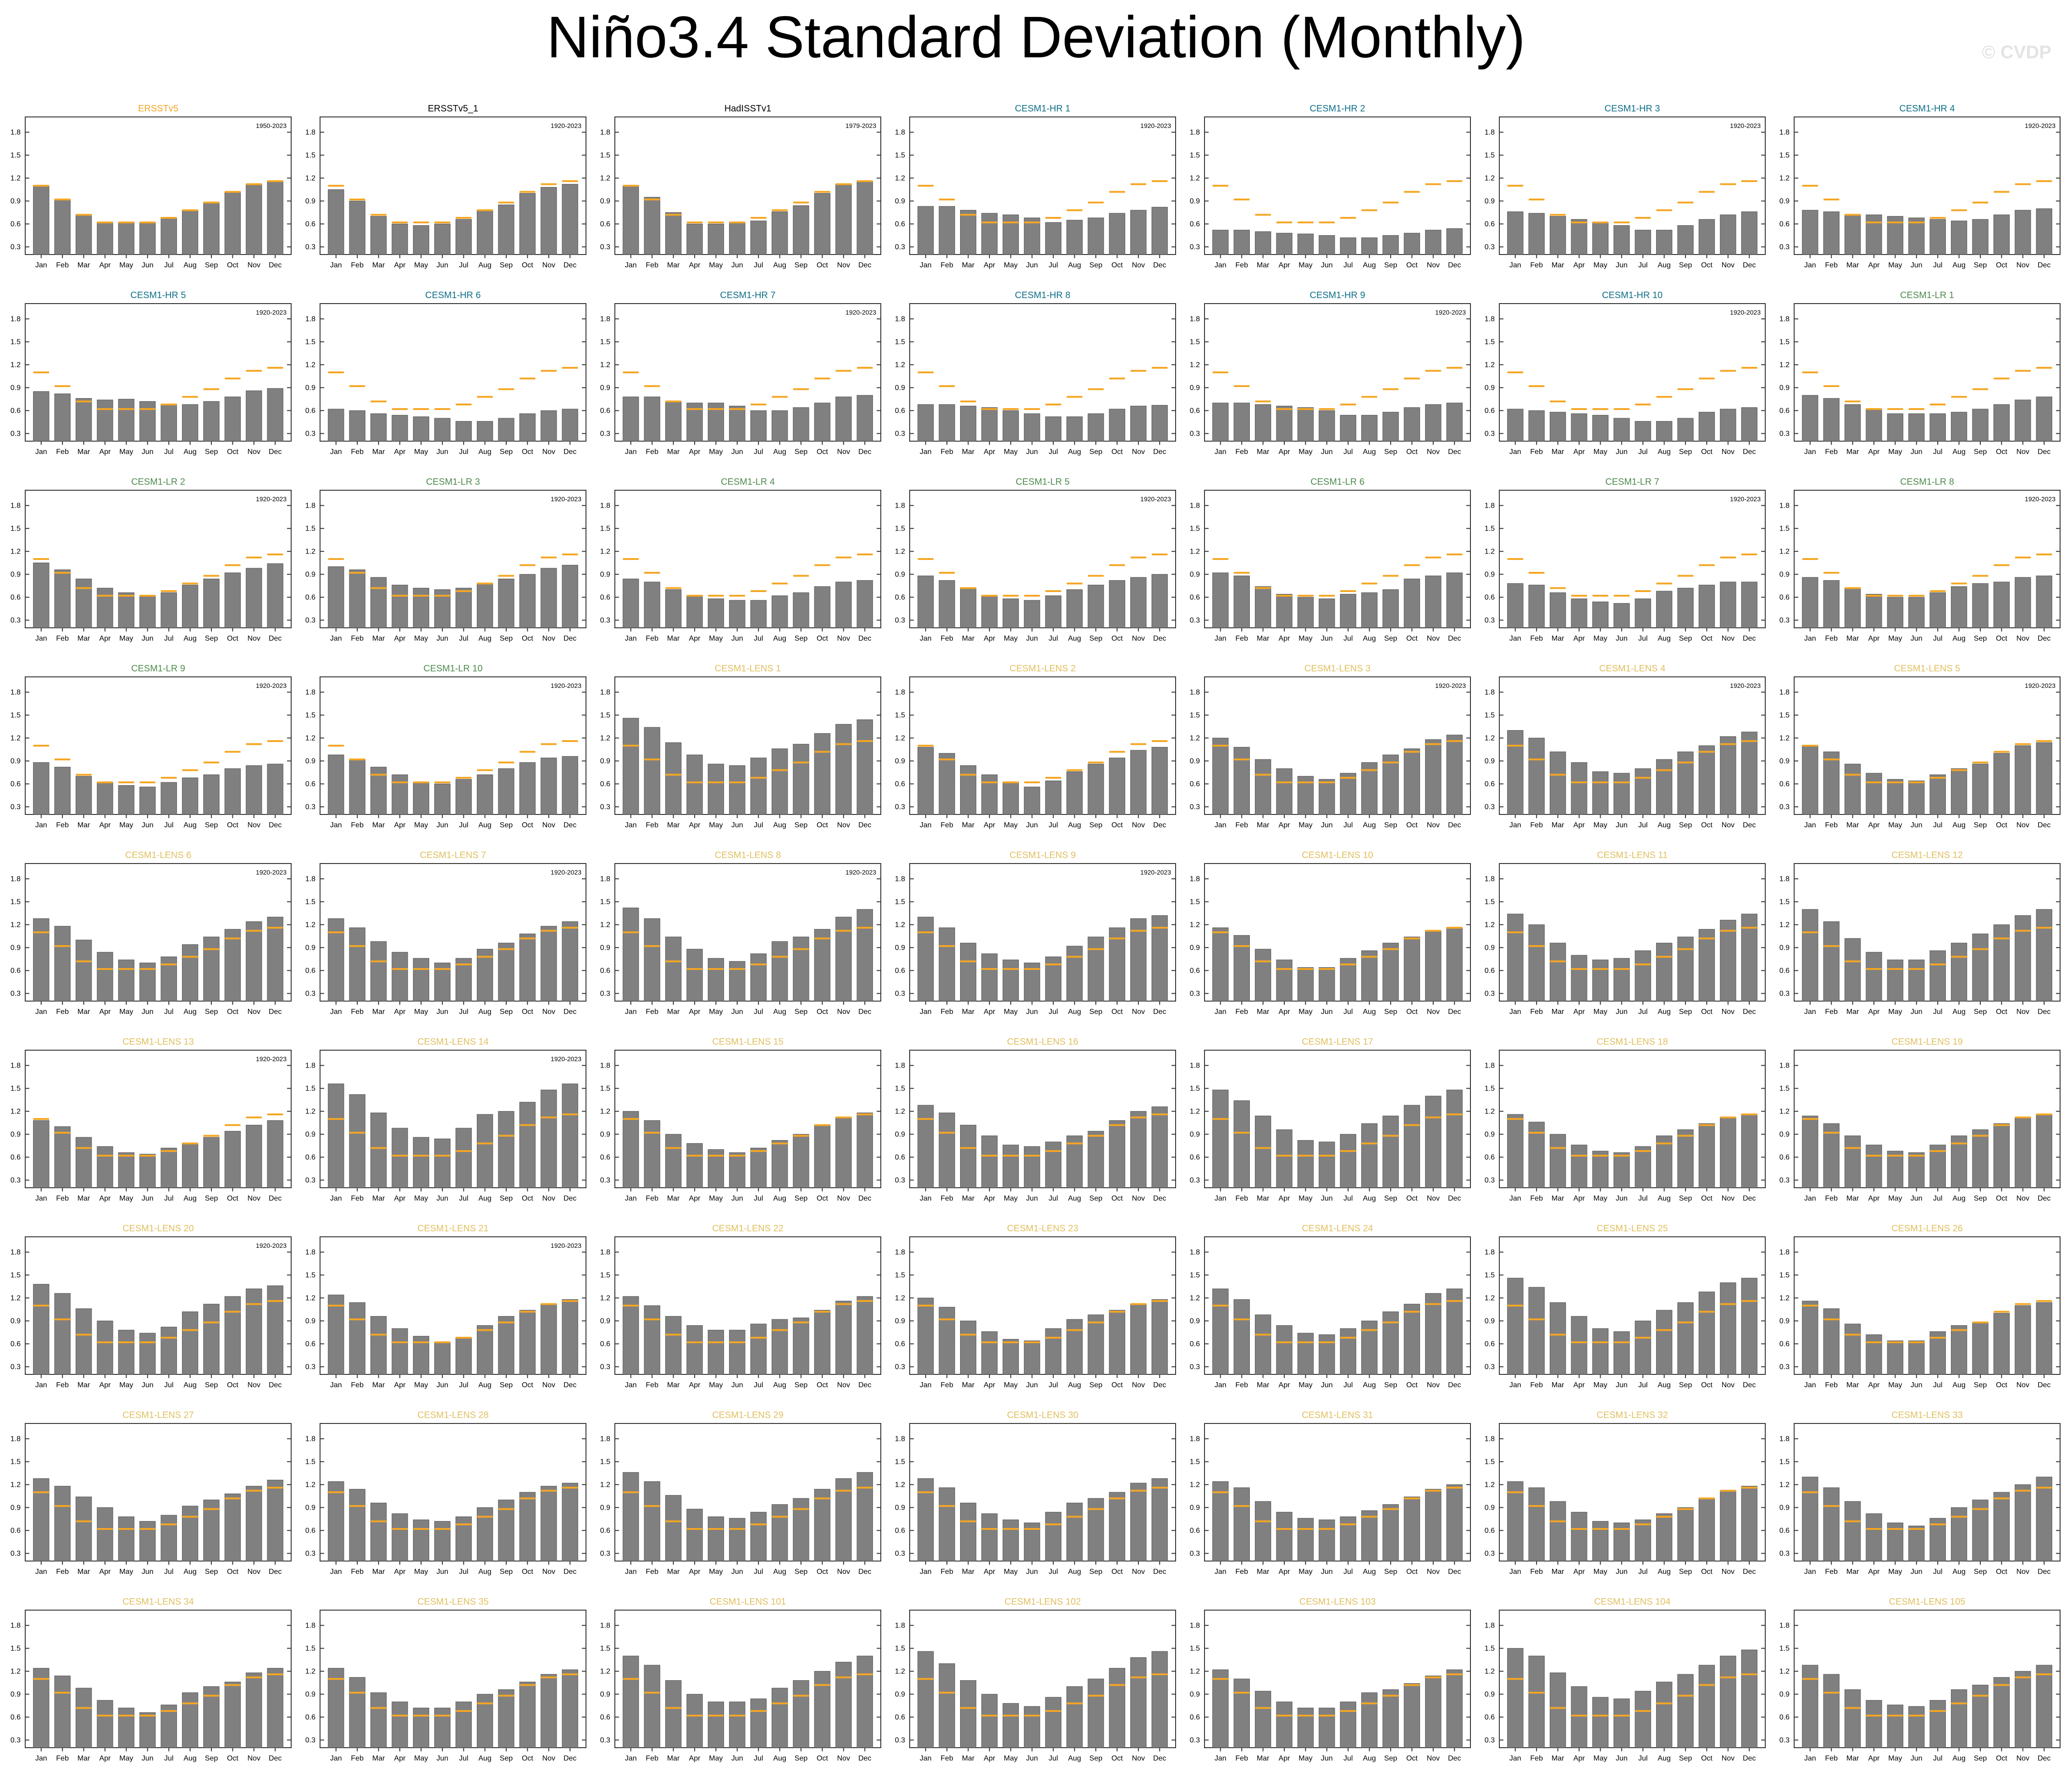  What do you see at coordinates (1054, 1198) in the screenshot?
I see `x-tick-label: Jul` at bounding box center [1054, 1198].